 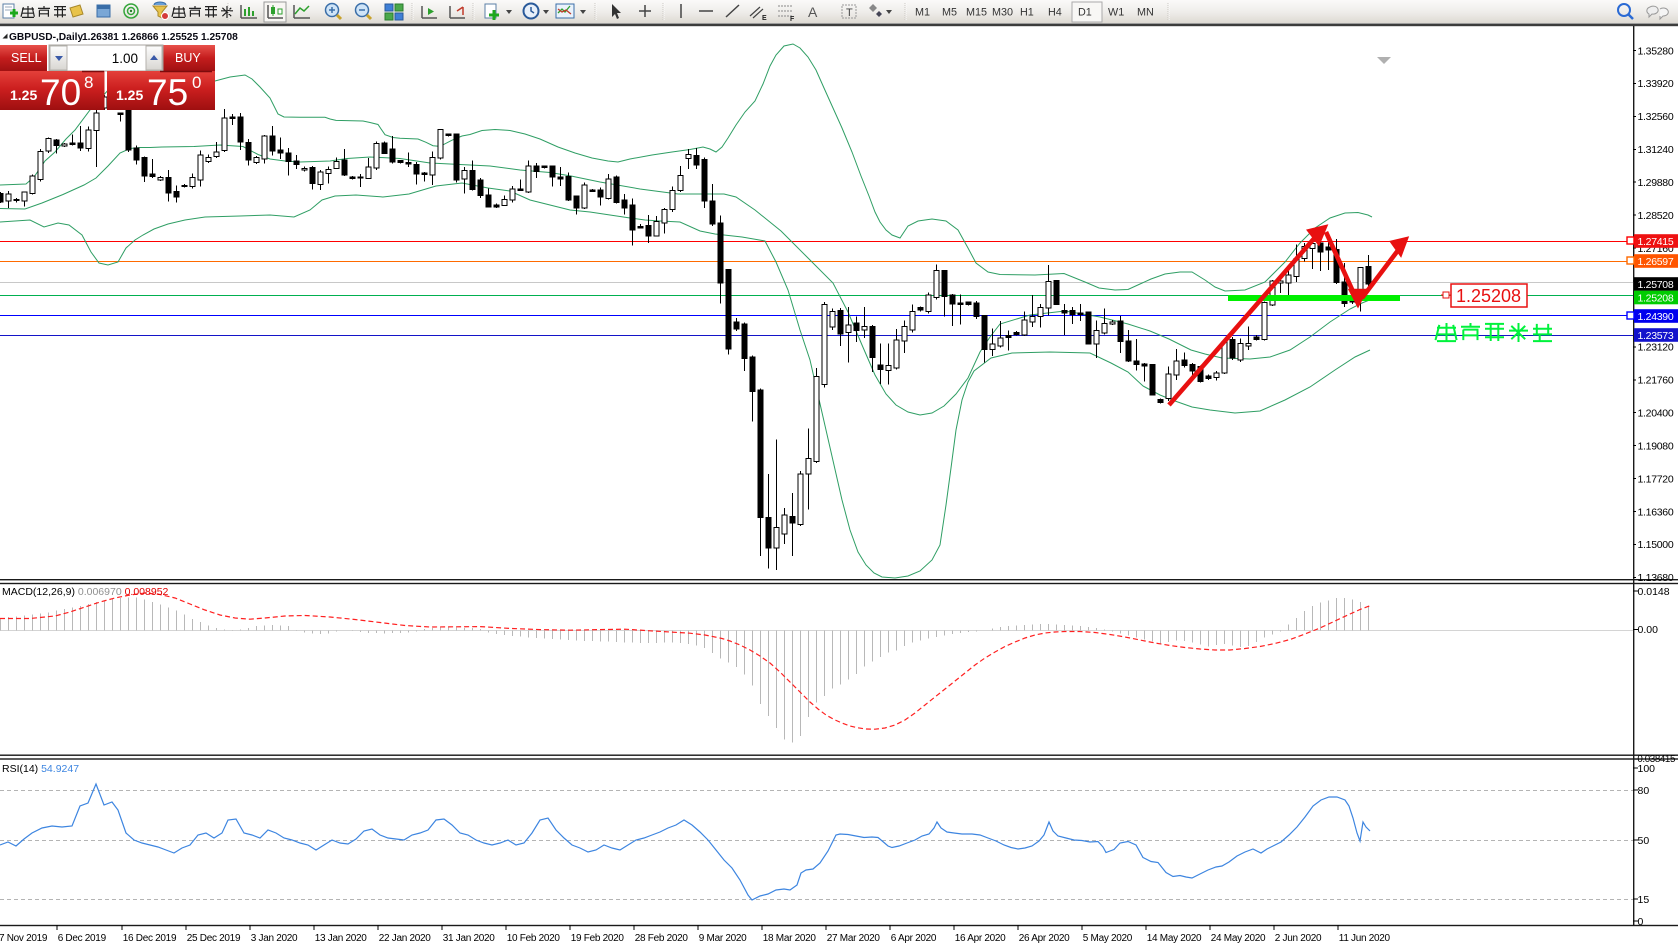 What do you see at coordinates (813, 12) in the screenshot?
I see `svg-text: A` at bounding box center [813, 12].